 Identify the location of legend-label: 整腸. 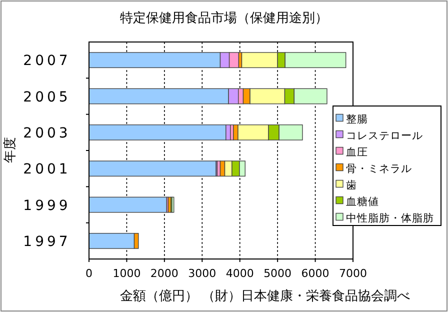
(357, 119).